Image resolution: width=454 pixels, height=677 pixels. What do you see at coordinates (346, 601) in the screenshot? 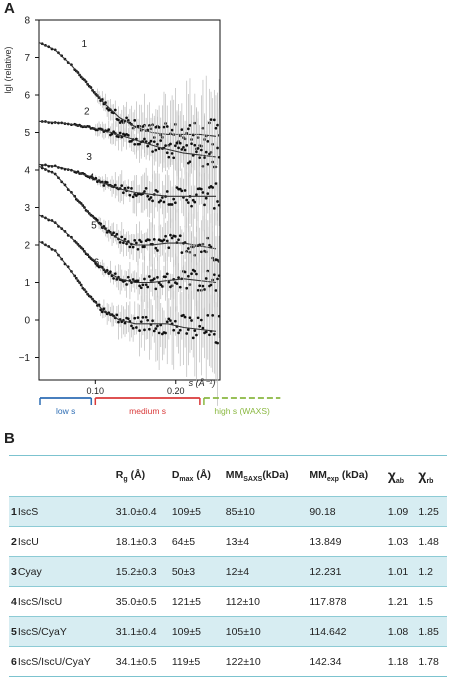
I see `table-cell: 117.878` at bounding box center [346, 601].